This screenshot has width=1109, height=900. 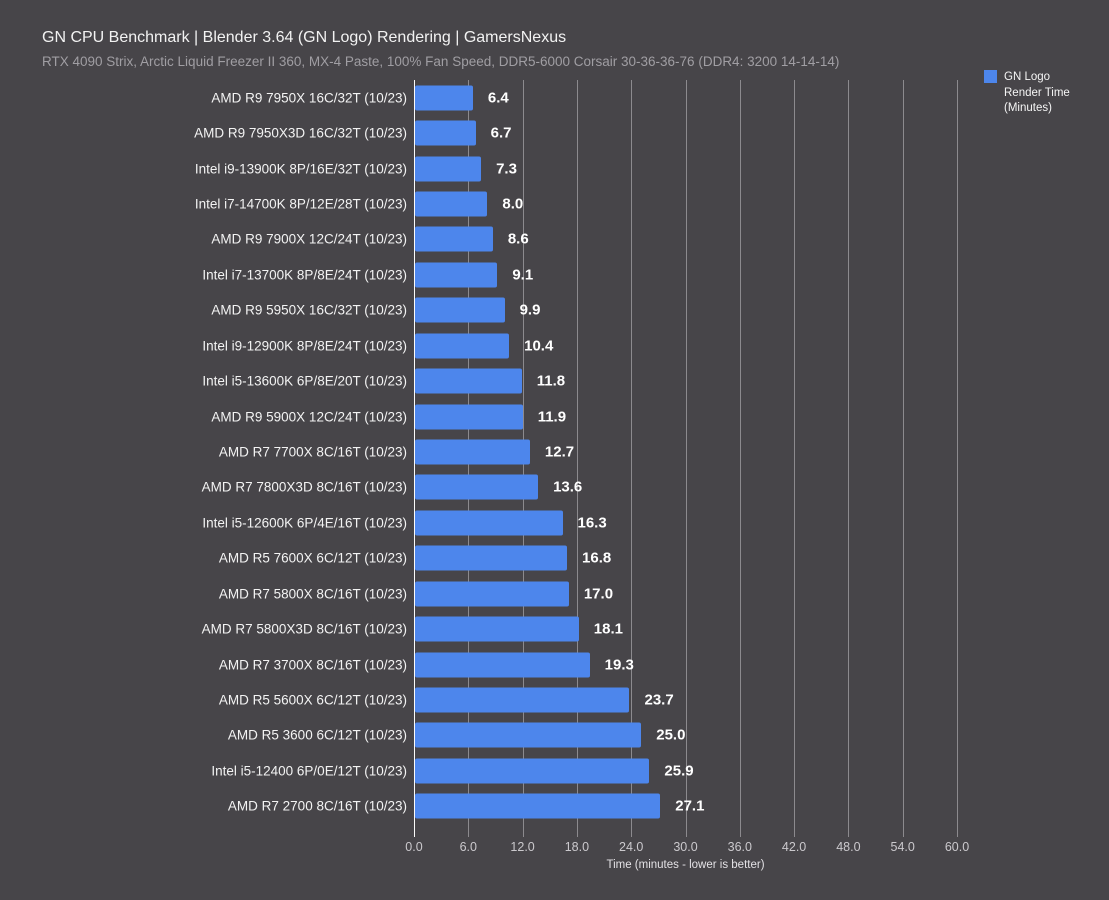 I want to click on bar-row: Intel i9-12900K 8P/8E/24T (10/23) 10.4, so click(x=579, y=345).